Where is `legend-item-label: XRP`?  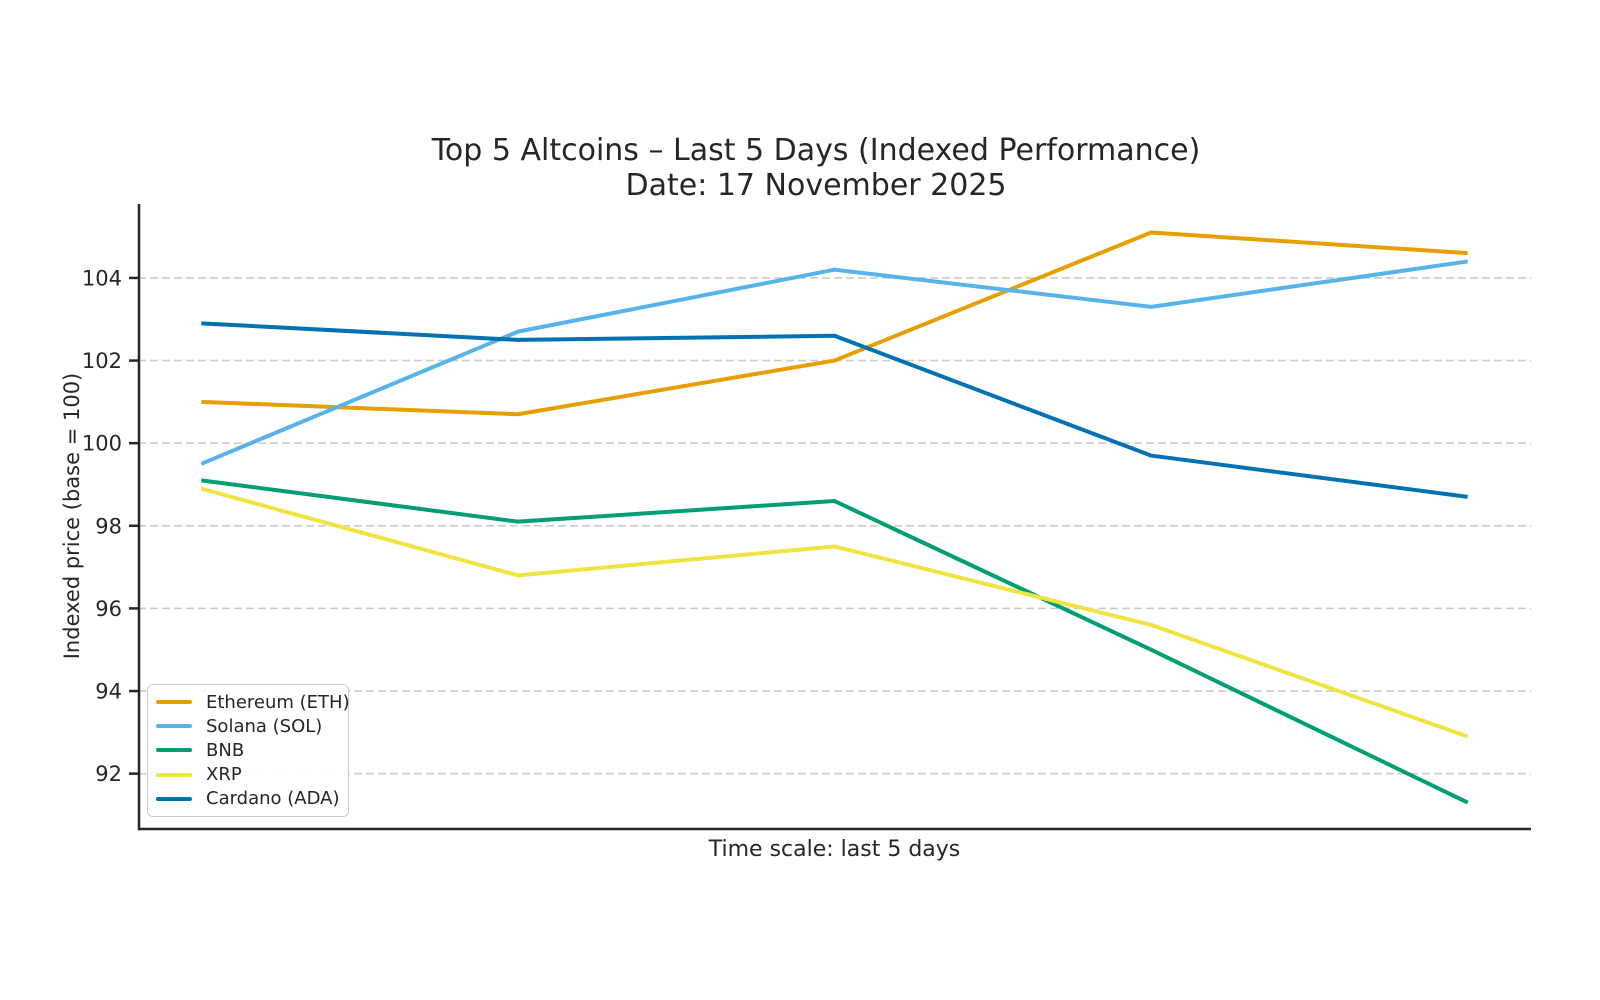
legend-item-label: XRP is located at coordinates (224, 775).